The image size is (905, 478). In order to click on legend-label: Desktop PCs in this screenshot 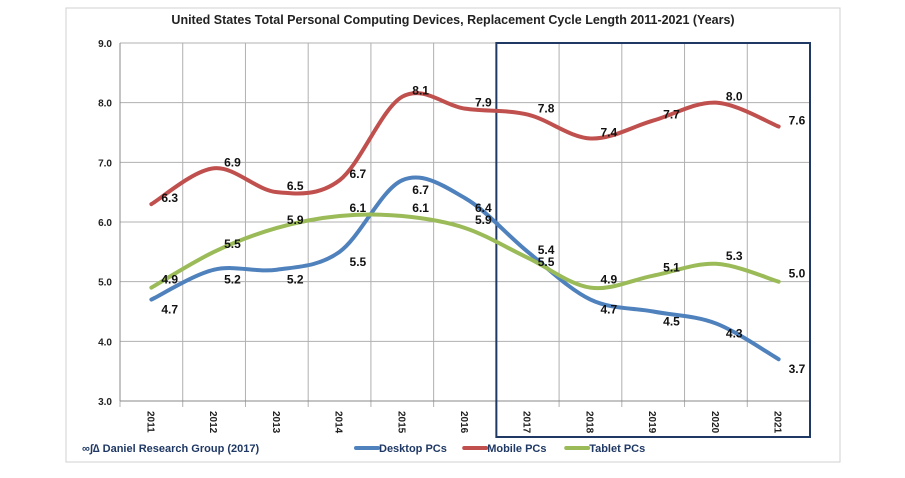, I will do `click(413, 449)`.